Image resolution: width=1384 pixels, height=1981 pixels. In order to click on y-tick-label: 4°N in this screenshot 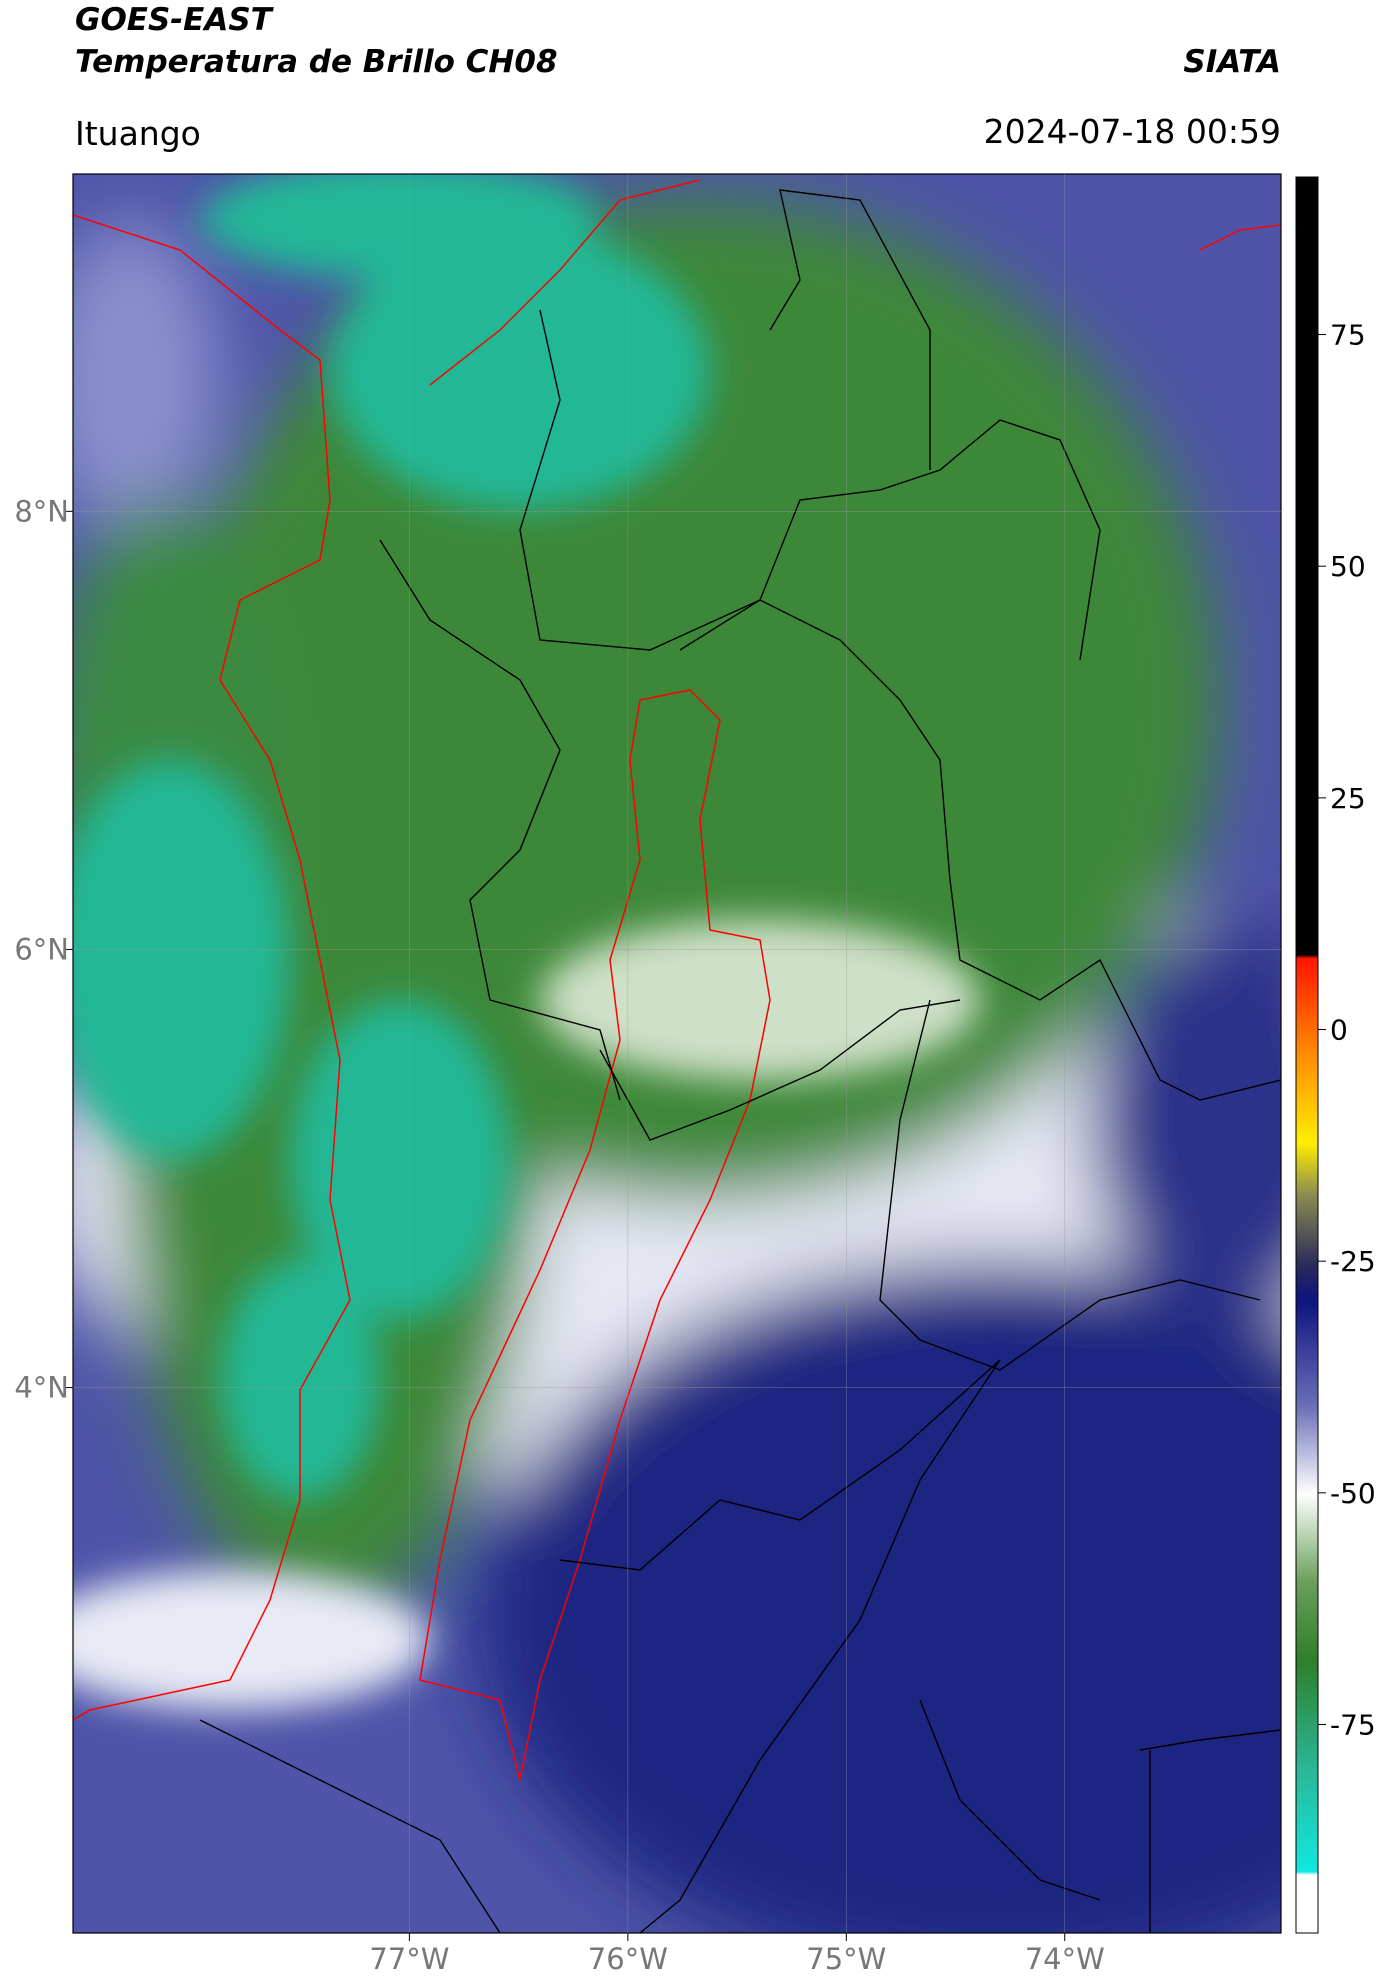, I will do `click(41, 1388)`.